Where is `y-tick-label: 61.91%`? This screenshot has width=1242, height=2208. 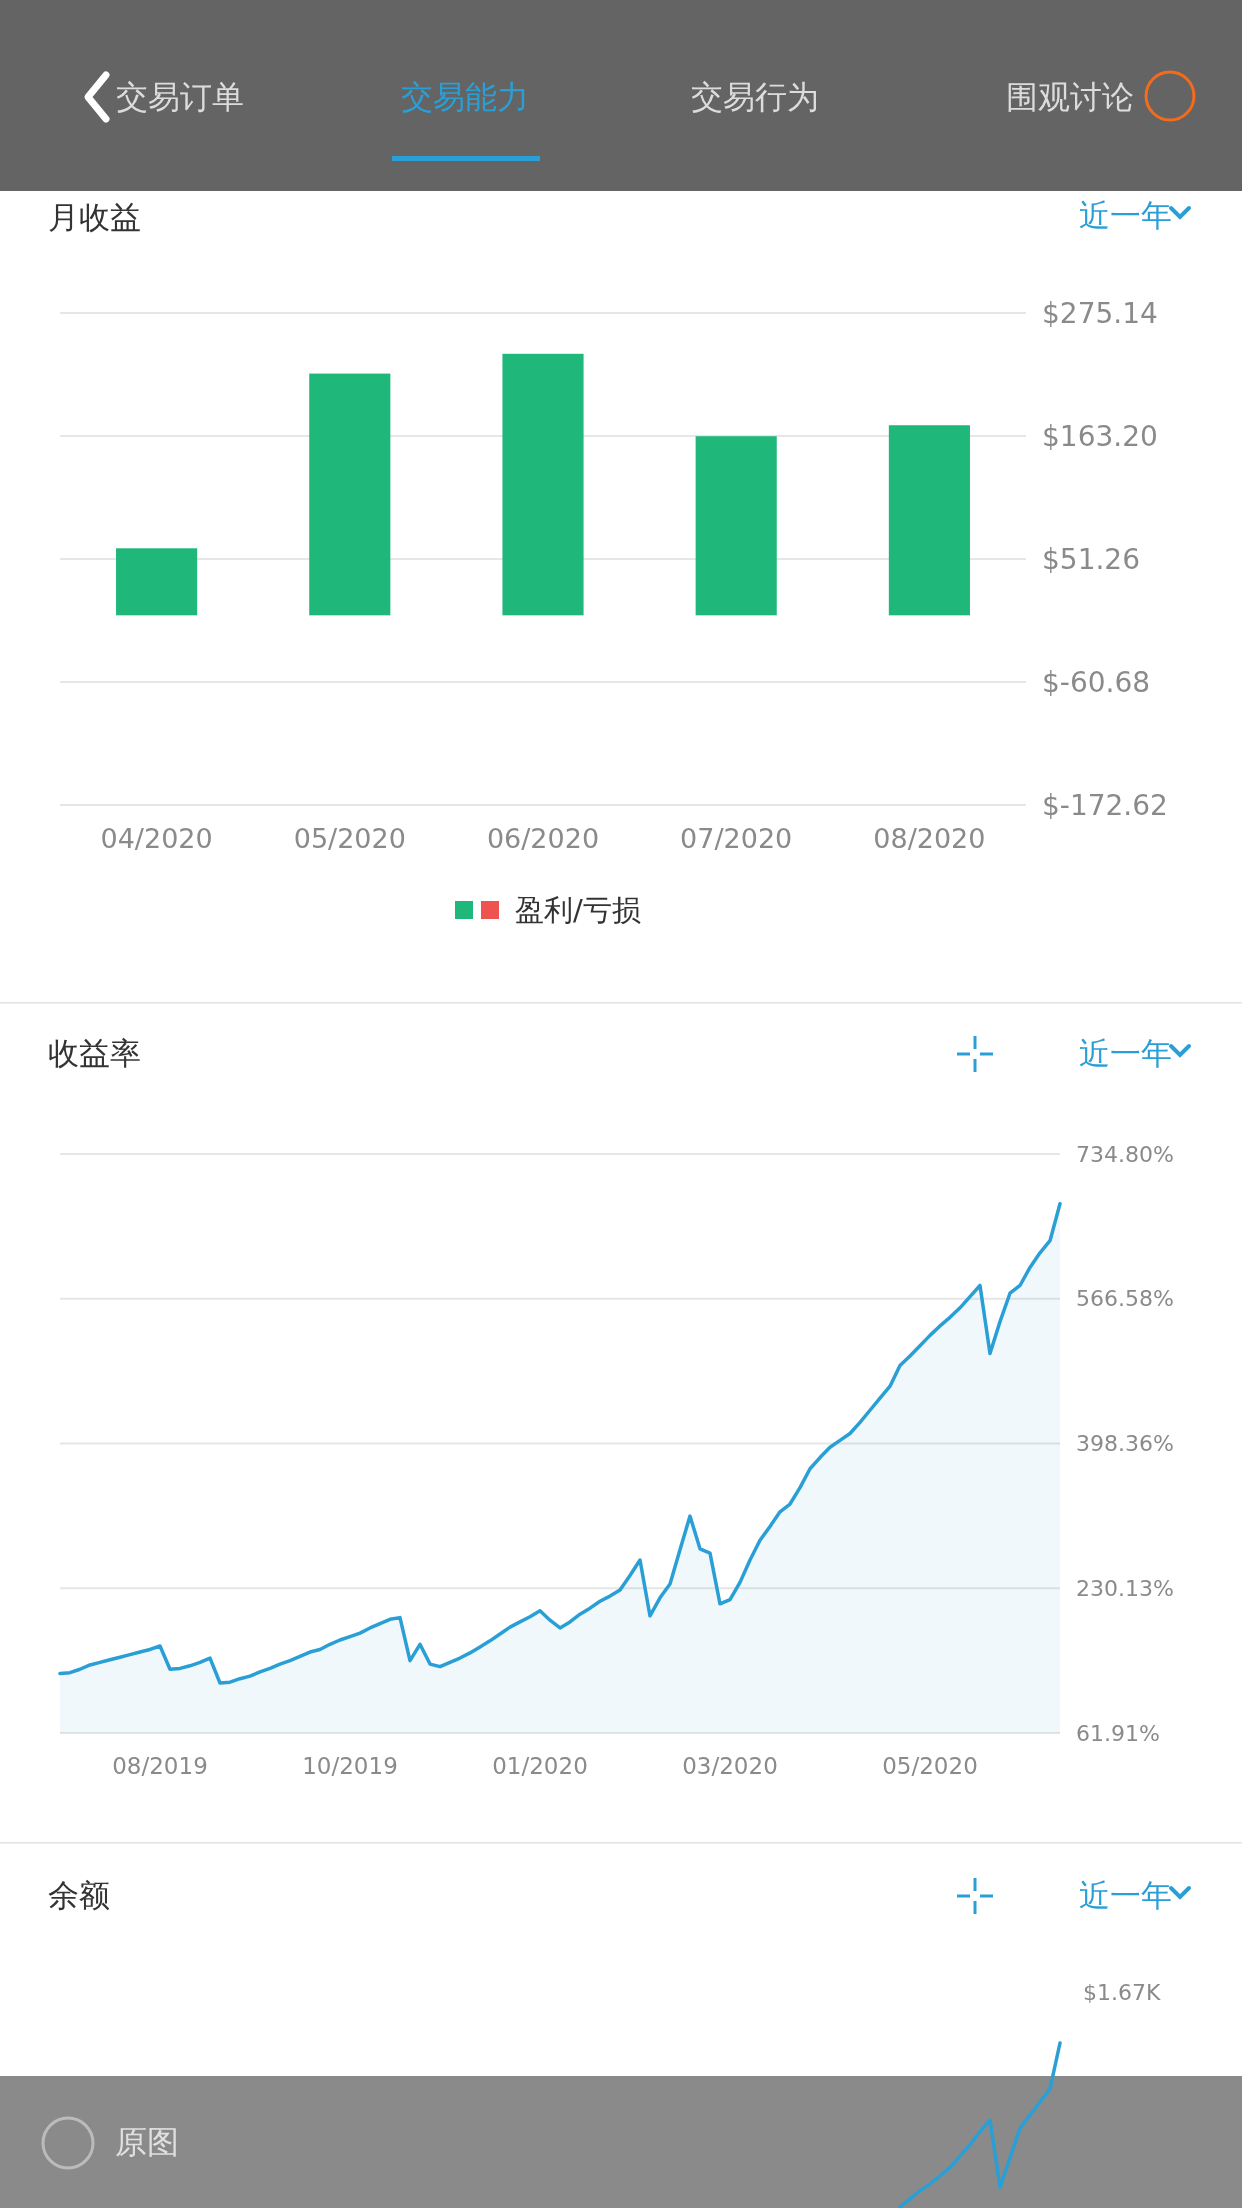
y-tick-label: 61.91% is located at coordinates (1118, 1733).